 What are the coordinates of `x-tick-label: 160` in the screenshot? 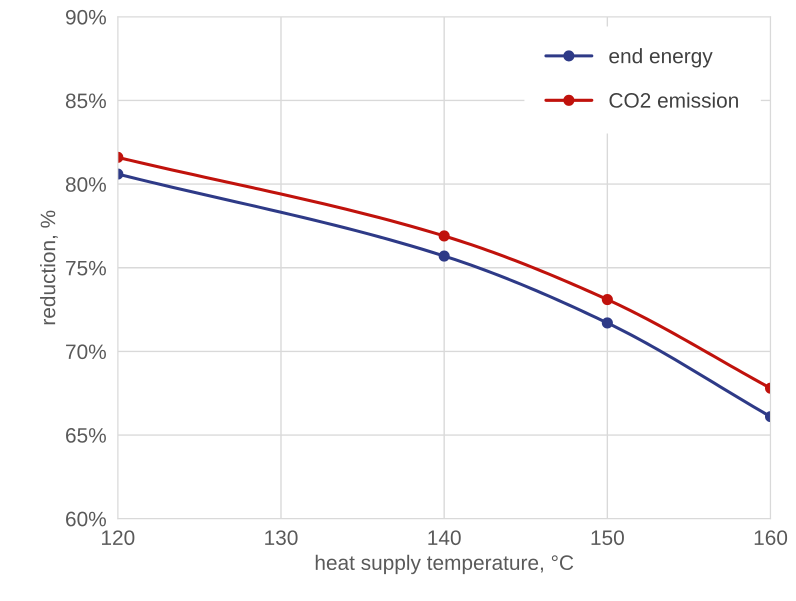 It's located at (771, 538).